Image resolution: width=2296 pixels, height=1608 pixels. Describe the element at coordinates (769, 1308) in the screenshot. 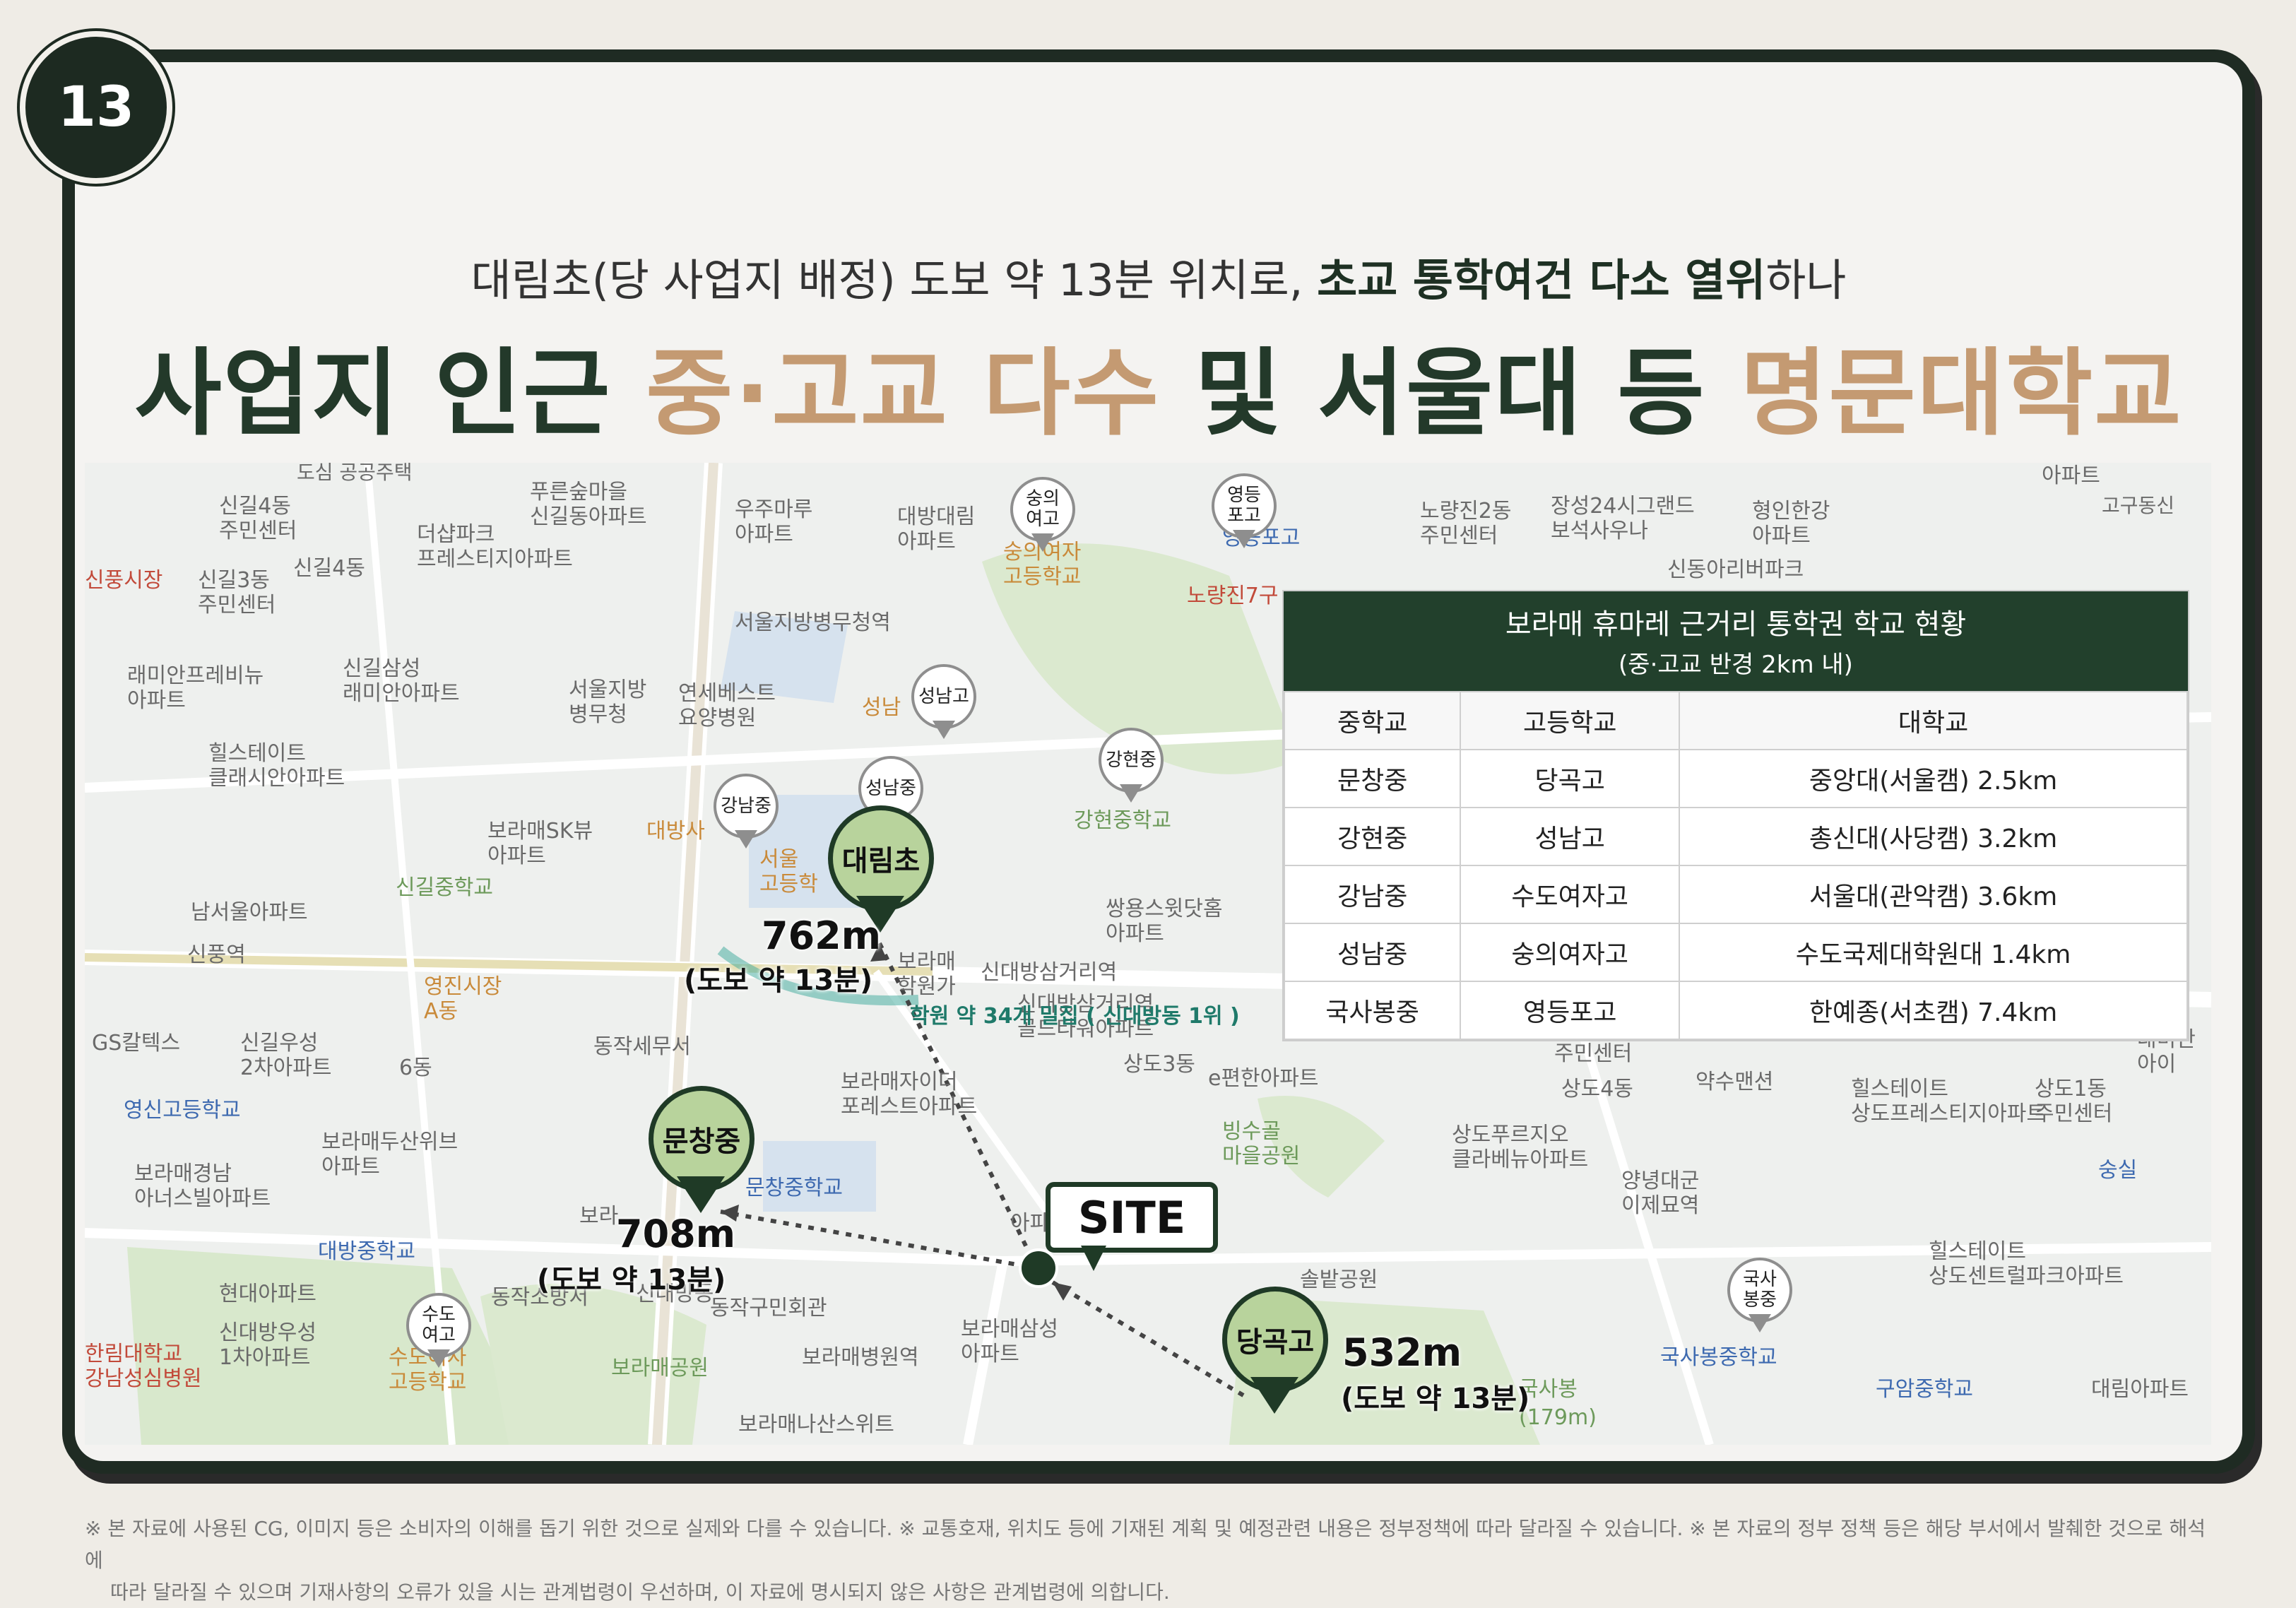

I see `map-place-label: 동작구민회관` at that location.